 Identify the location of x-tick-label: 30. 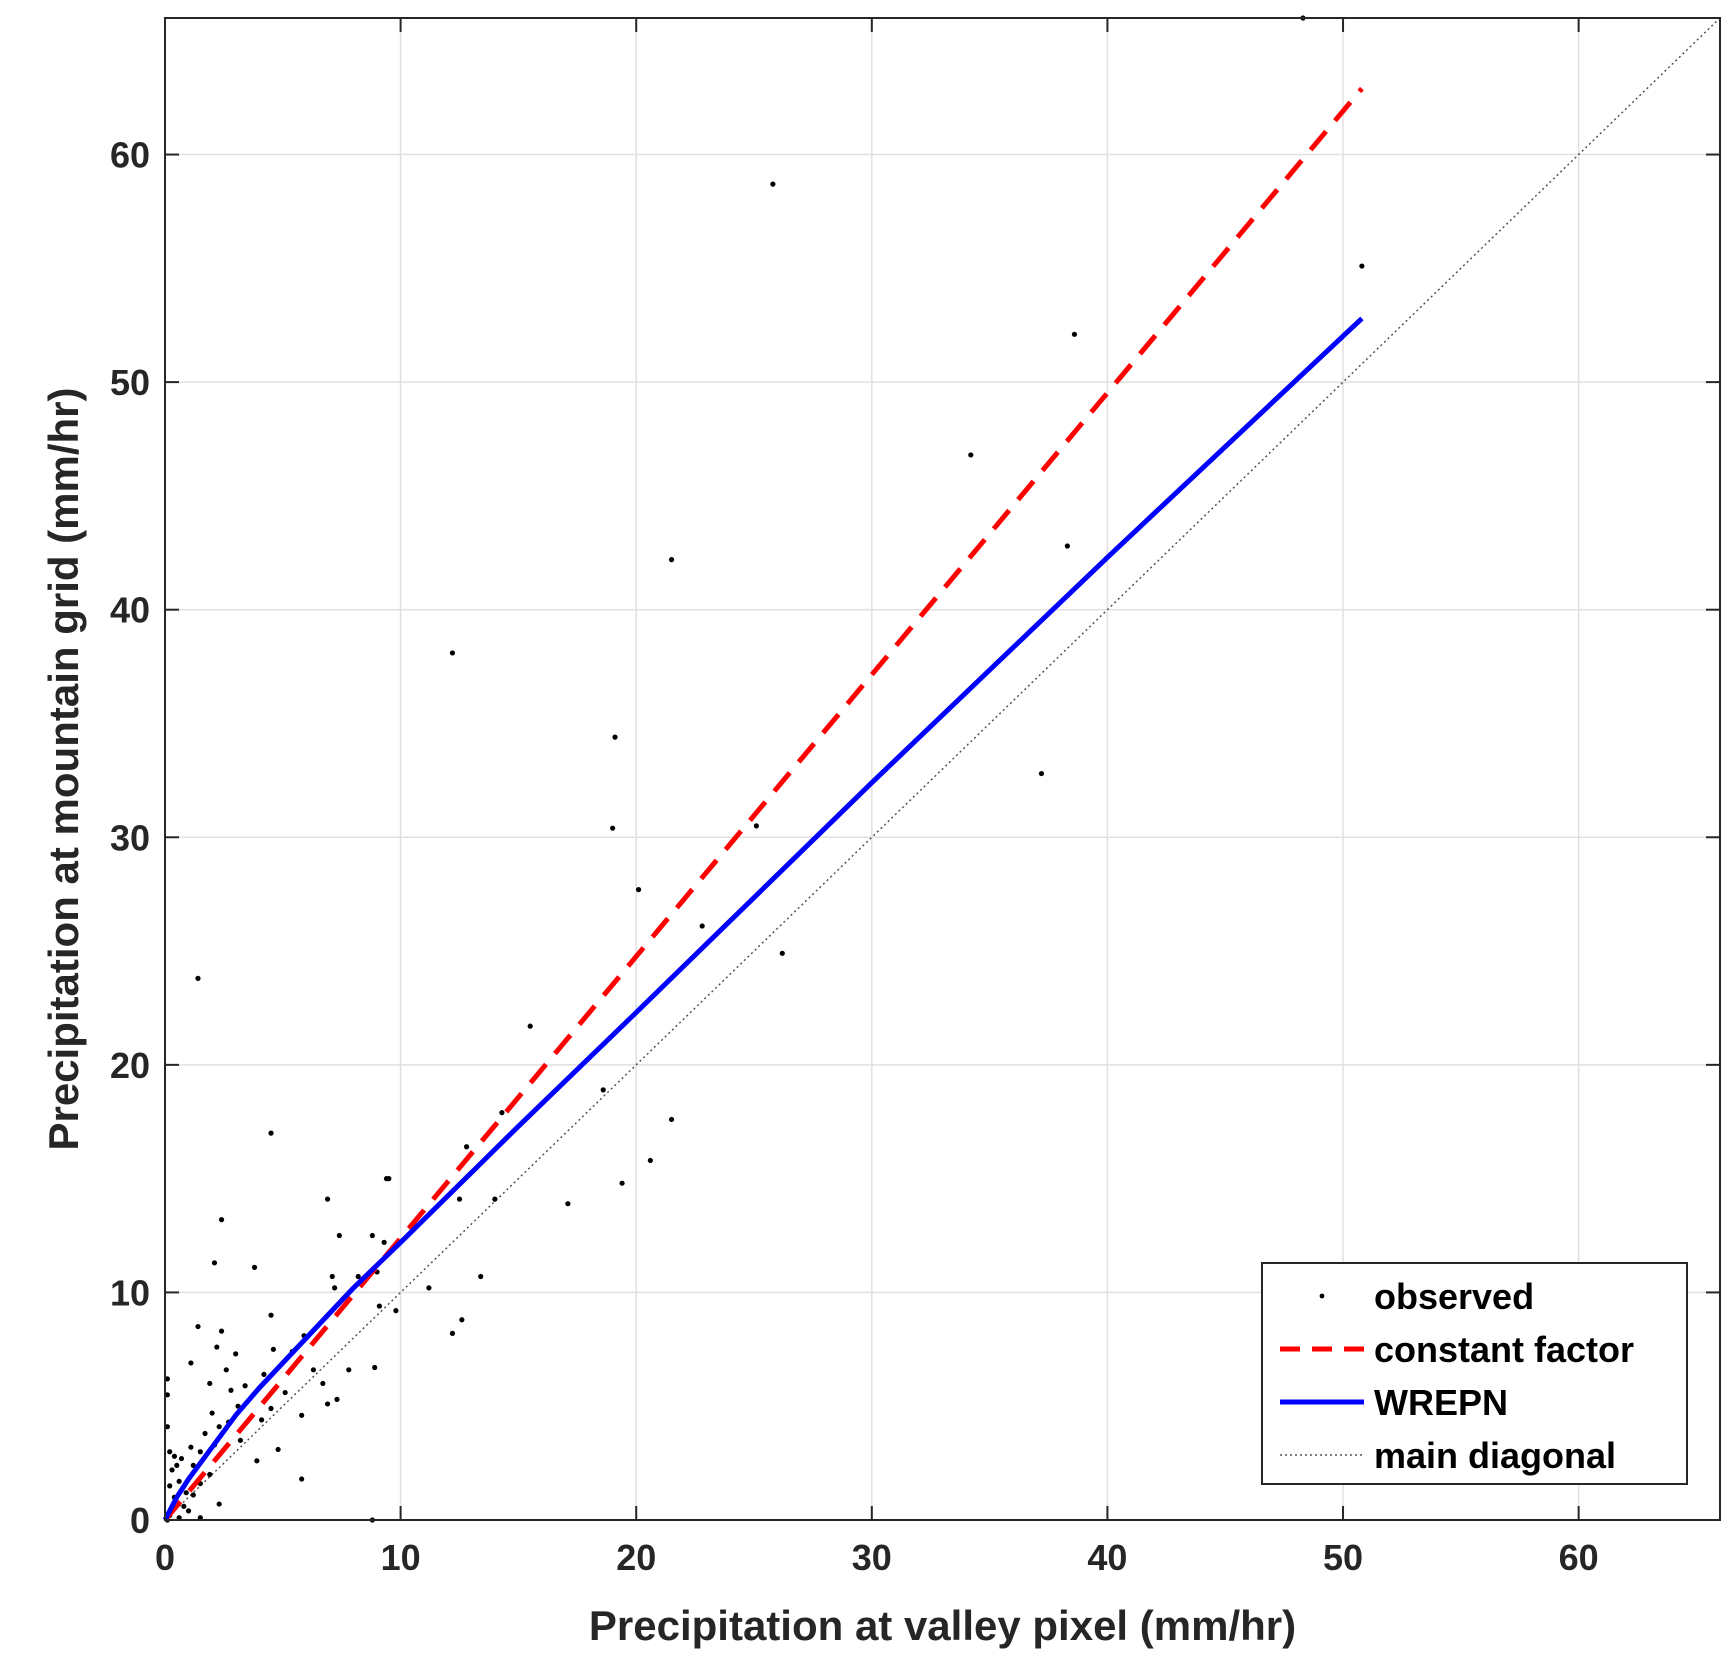
(872, 1557).